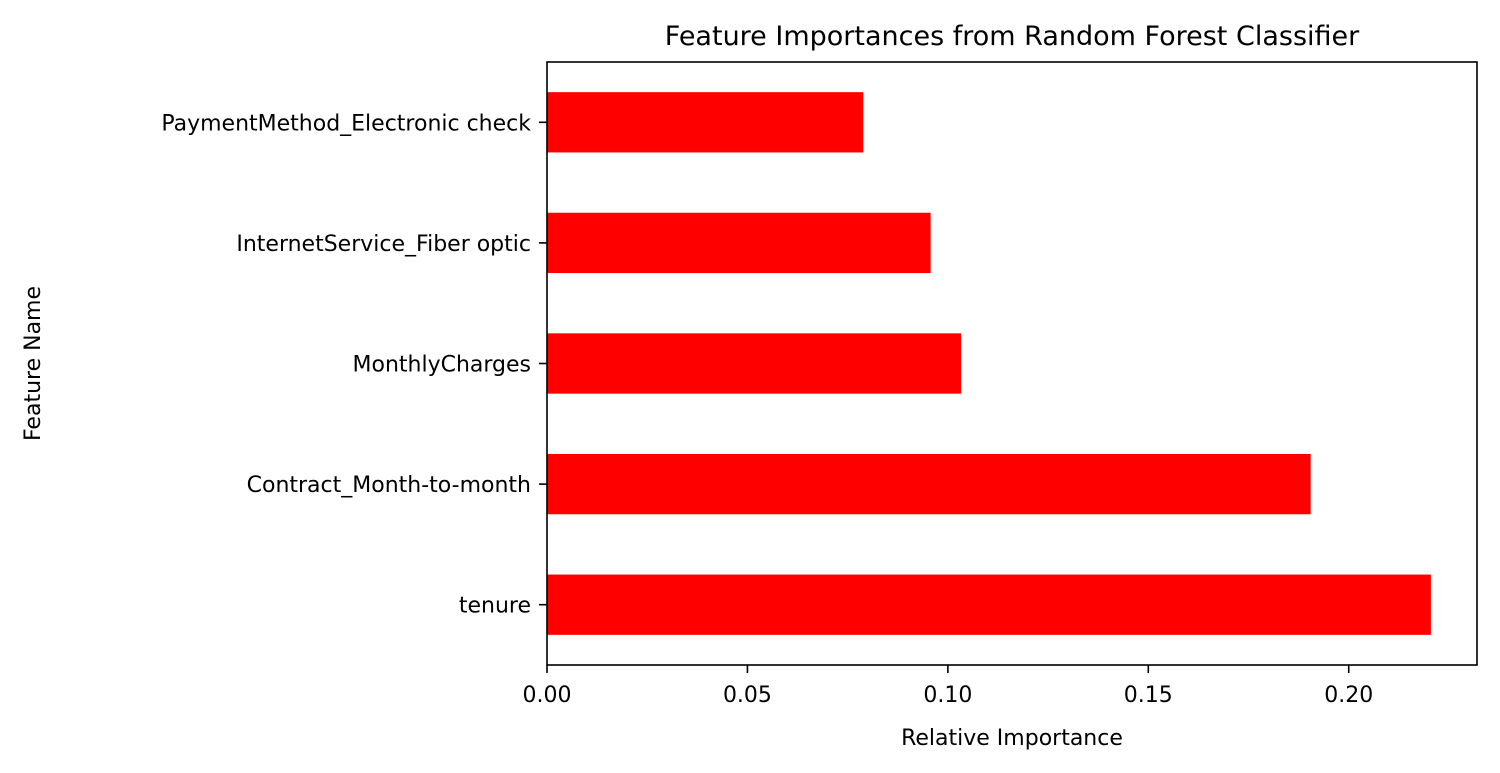 The height and width of the screenshot is (773, 1500). What do you see at coordinates (547, 695) in the screenshot?
I see `x-tick-label-0: 0.00` at bounding box center [547, 695].